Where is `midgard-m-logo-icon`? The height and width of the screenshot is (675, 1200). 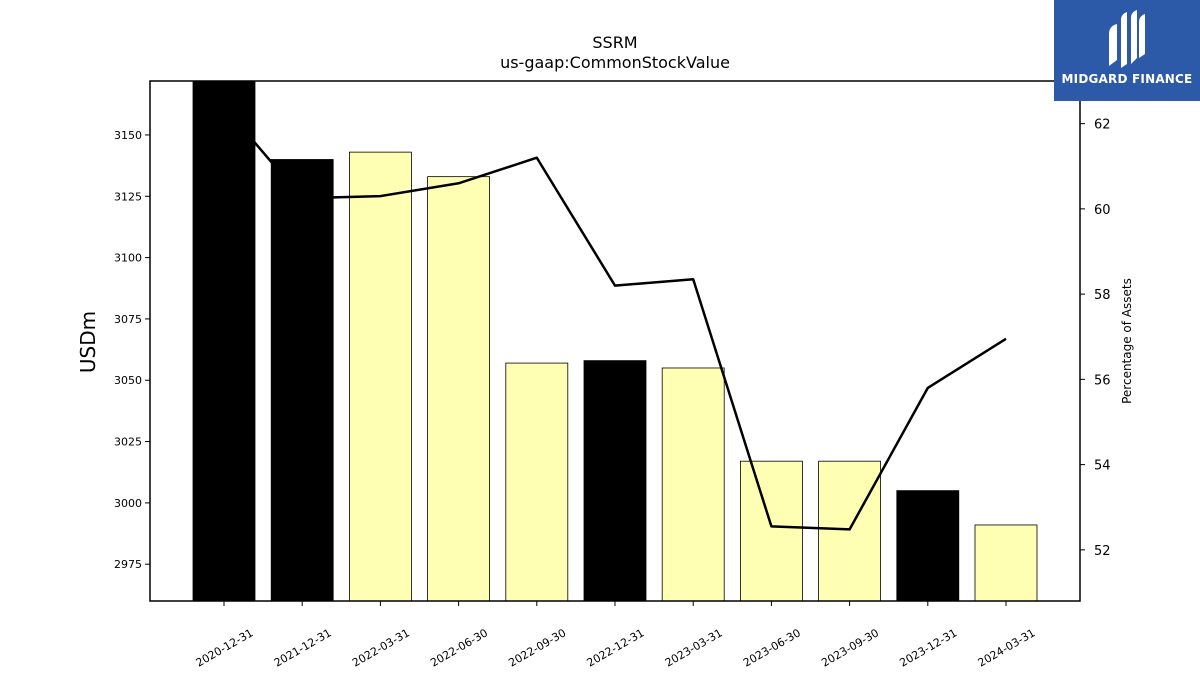
midgard-m-logo-icon is located at coordinates (1127, 39).